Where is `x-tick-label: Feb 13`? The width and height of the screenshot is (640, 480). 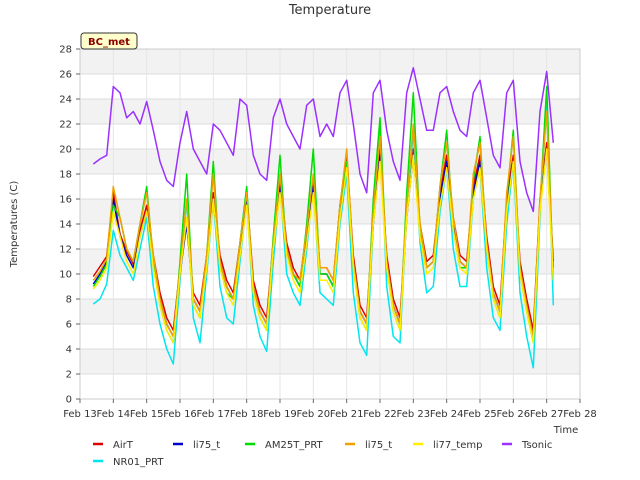
x-tick-label: Feb 13 is located at coordinates (80, 414).